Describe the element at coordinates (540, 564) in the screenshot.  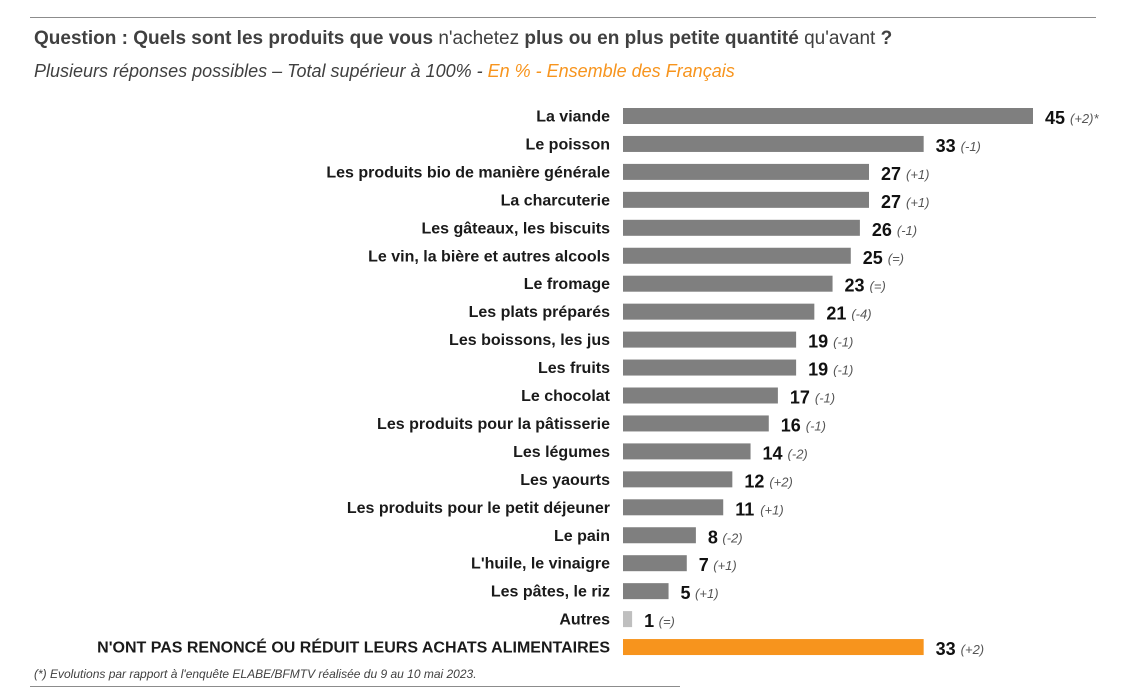
I see `category-label: L'huile, le vinaigre` at that location.